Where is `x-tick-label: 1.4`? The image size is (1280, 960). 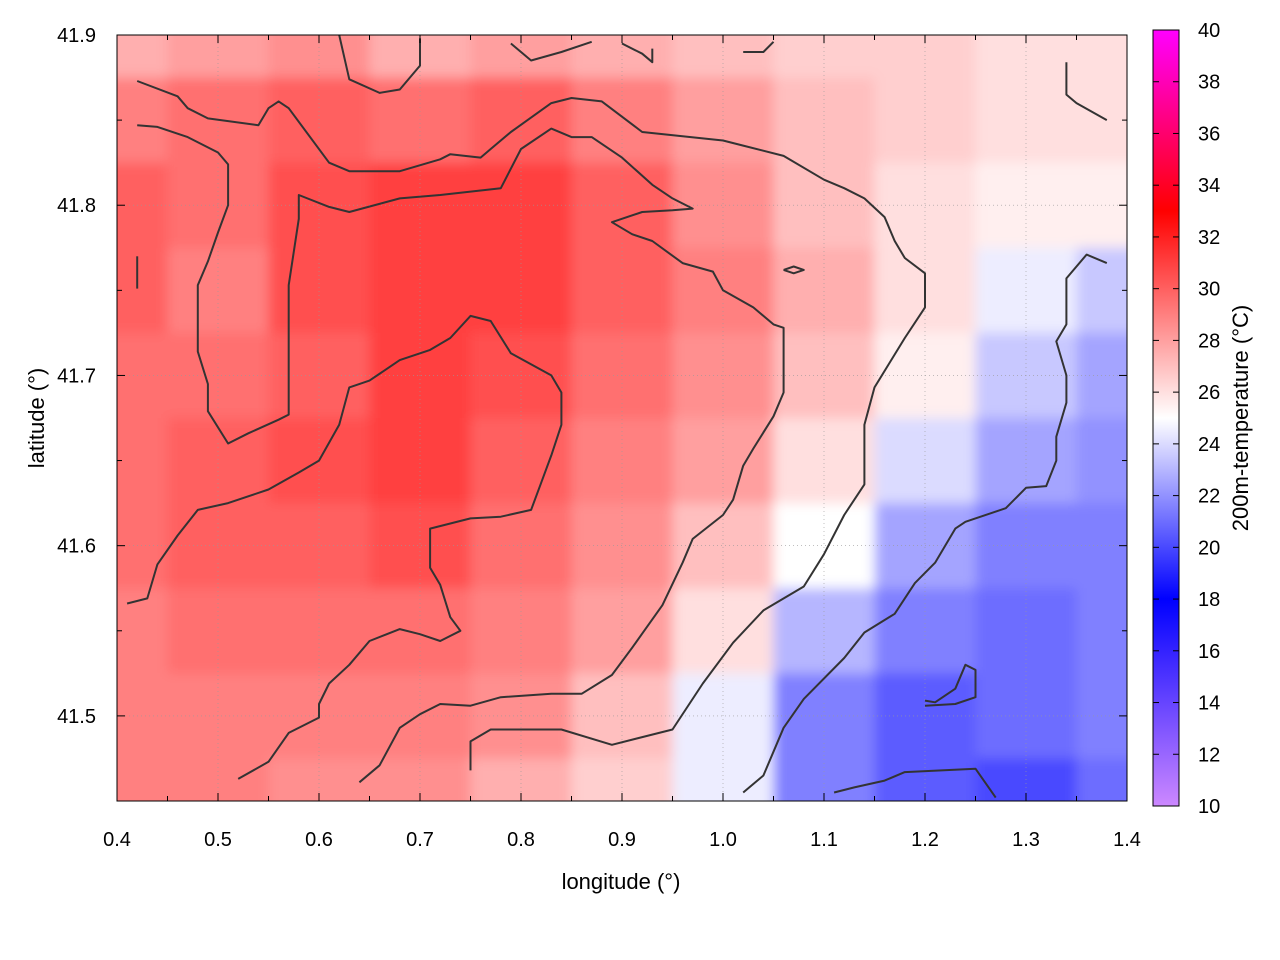
x-tick-label: 1.4 is located at coordinates (1127, 840).